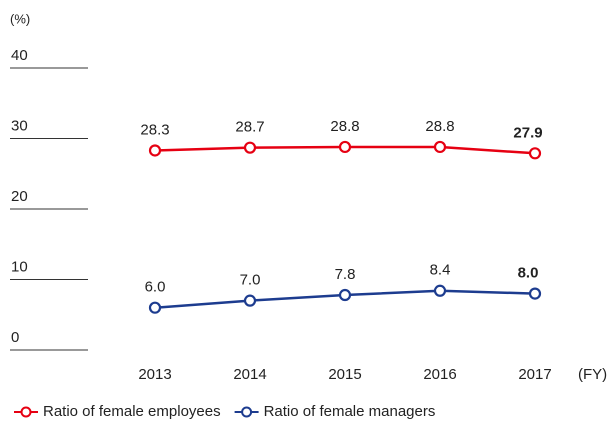 This screenshot has height=428, width=611. What do you see at coordinates (249, 127) in the screenshot?
I see `data-label: 28.7` at bounding box center [249, 127].